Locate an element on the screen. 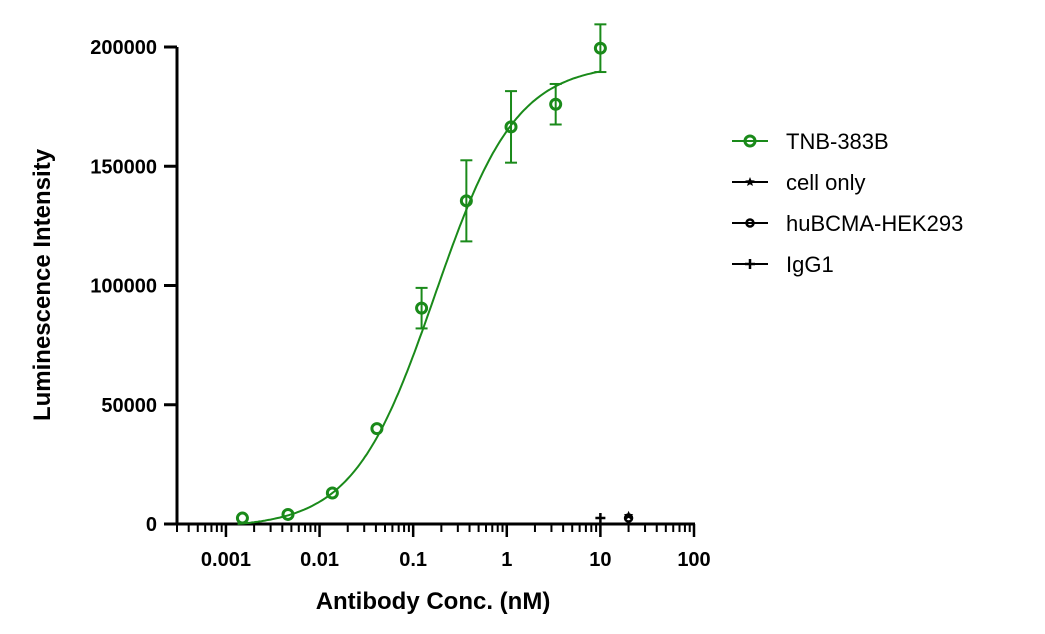 This screenshot has width=1045, height=634. y-axis-title: Luminescence Intensity is located at coordinates (42, 284).